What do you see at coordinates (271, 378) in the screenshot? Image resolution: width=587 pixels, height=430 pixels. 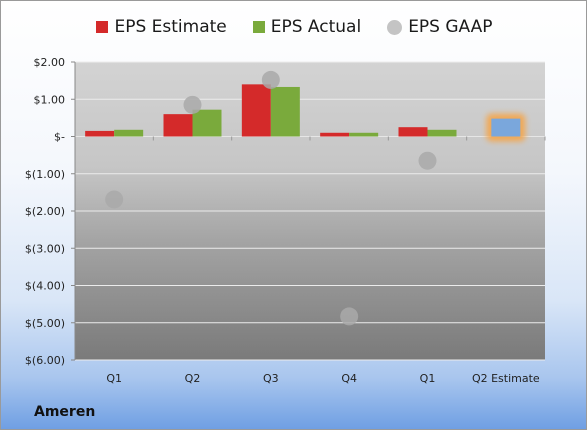 I see `x-tick-label: Q3` at bounding box center [271, 378].